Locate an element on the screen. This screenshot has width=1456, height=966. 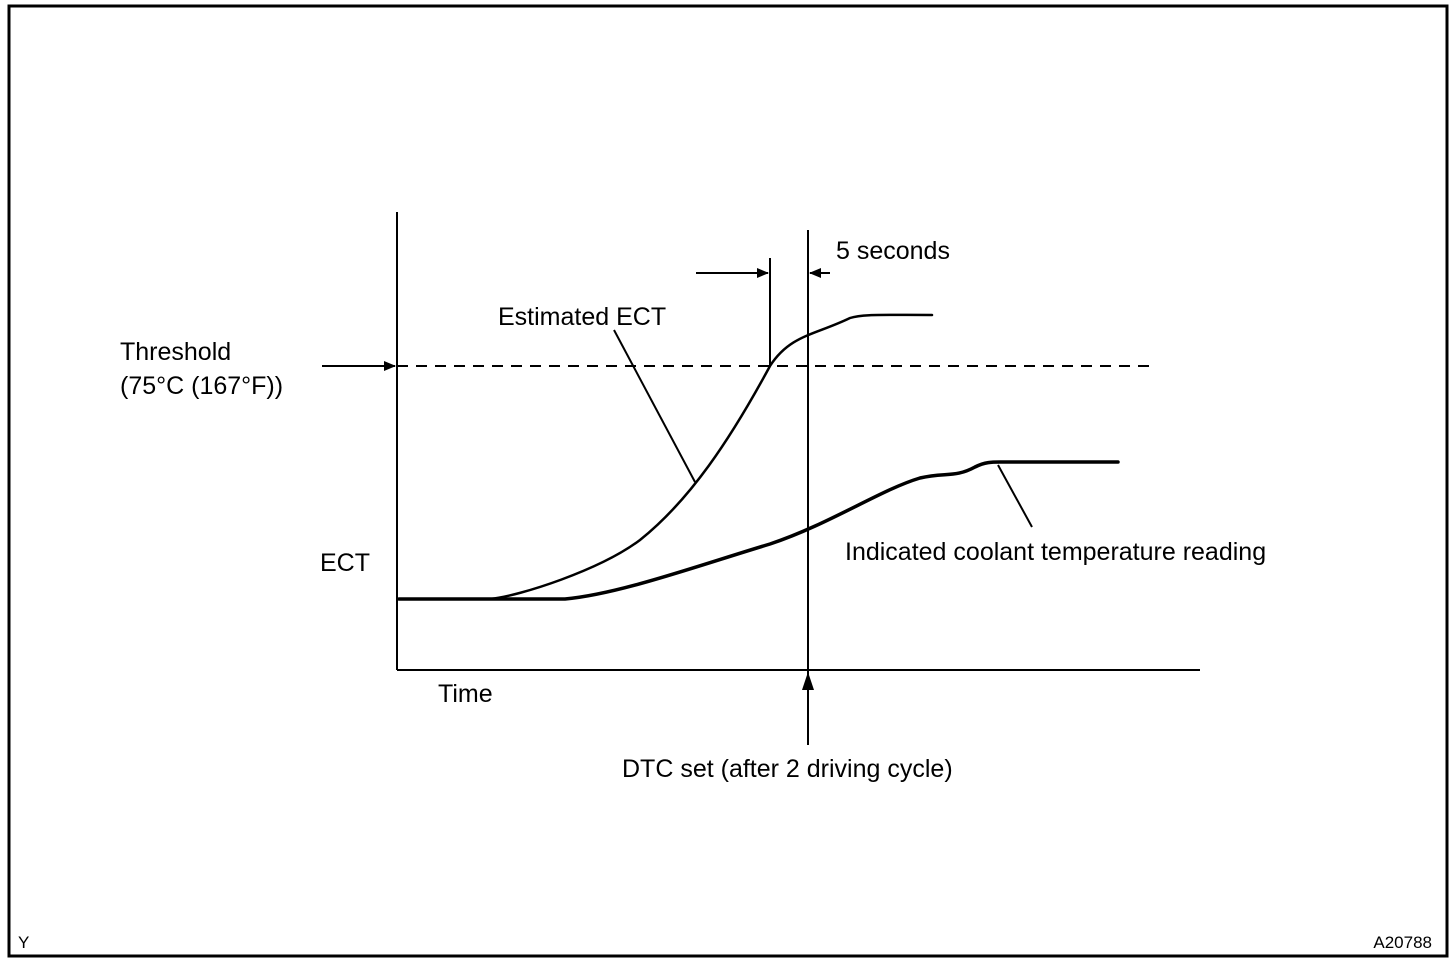
threshold-label: Threshold is located at coordinates (175, 352).